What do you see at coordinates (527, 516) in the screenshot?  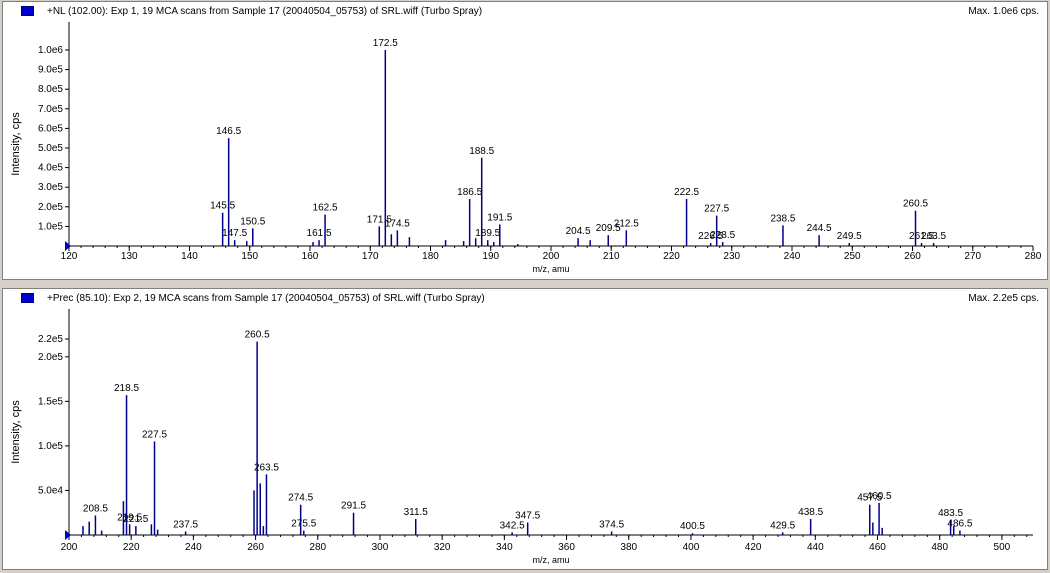 I see `peak-label: 347.5` at bounding box center [527, 516].